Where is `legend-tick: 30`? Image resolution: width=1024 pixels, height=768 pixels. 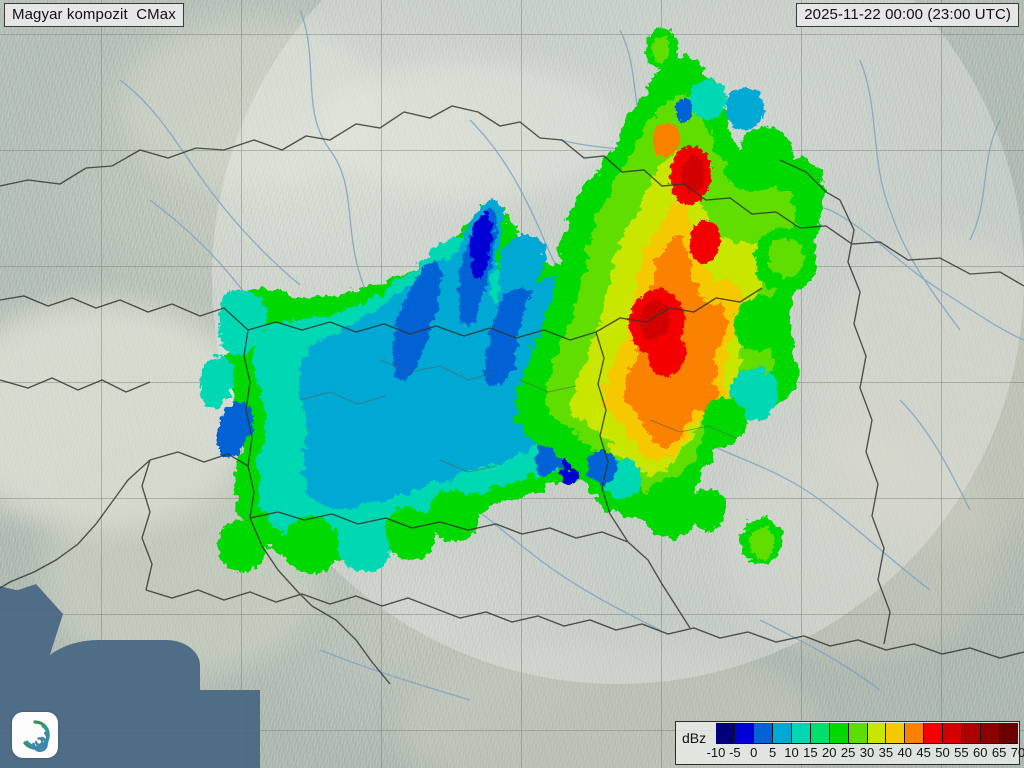
legend-tick: 30 is located at coordinates (867, 752).